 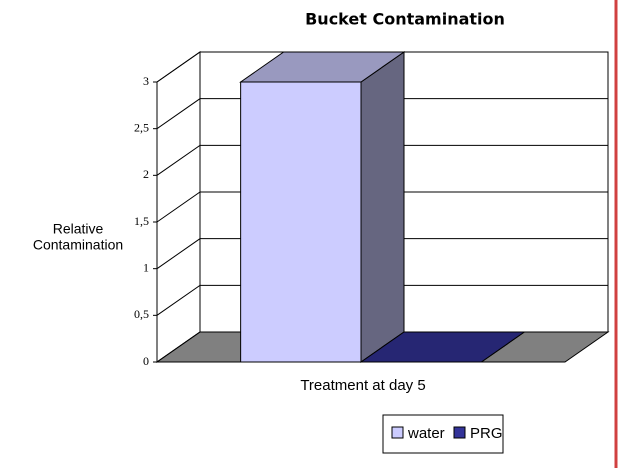 What do you see at coordinates (146, 81) in the screenshot?
I see `y-tick-label: 3` at bounding box center [146, 81].